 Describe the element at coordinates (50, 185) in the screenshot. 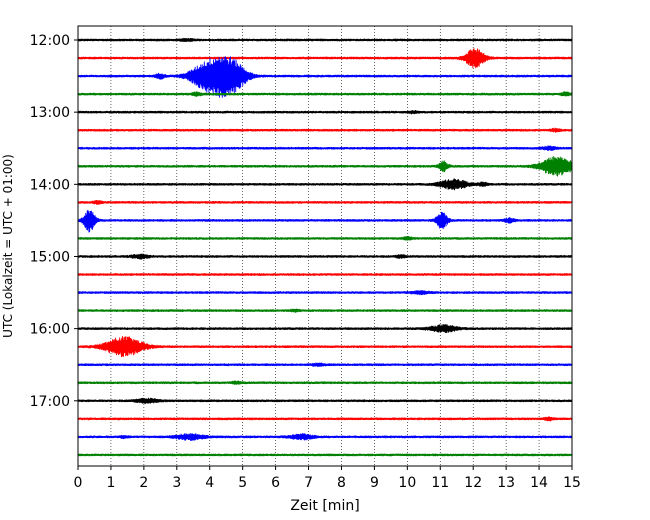

I see `y-tick-label: 14:00` at that location.